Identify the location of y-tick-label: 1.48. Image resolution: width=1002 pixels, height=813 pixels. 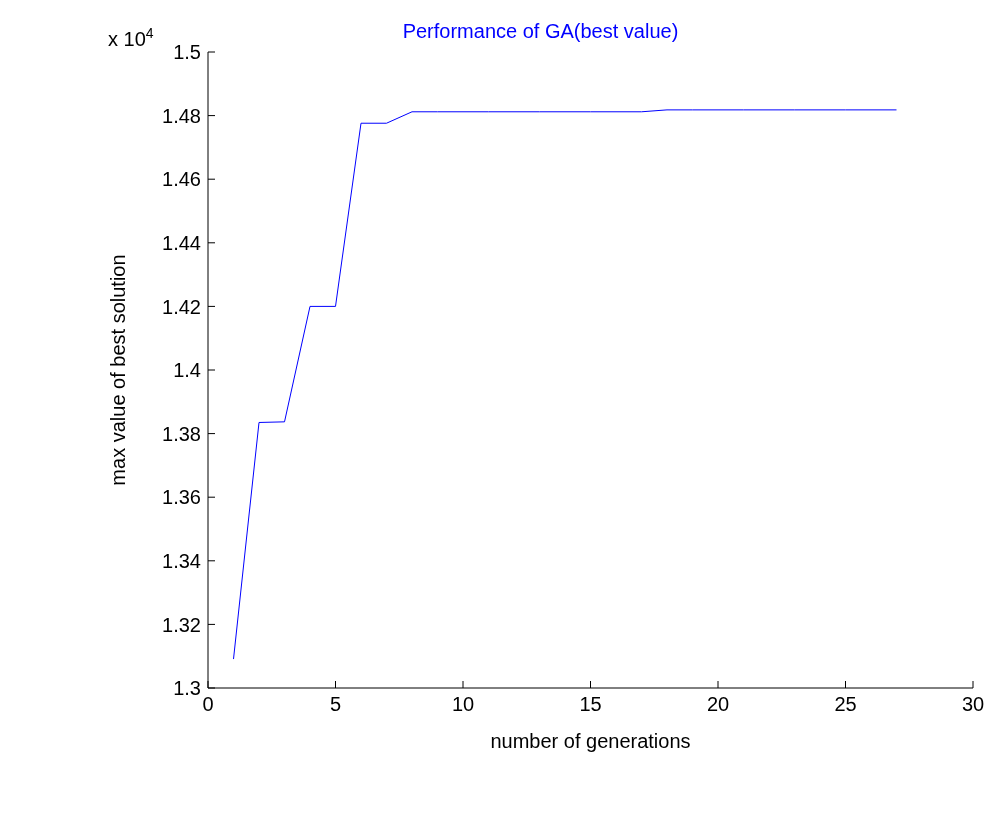
(181, 115).